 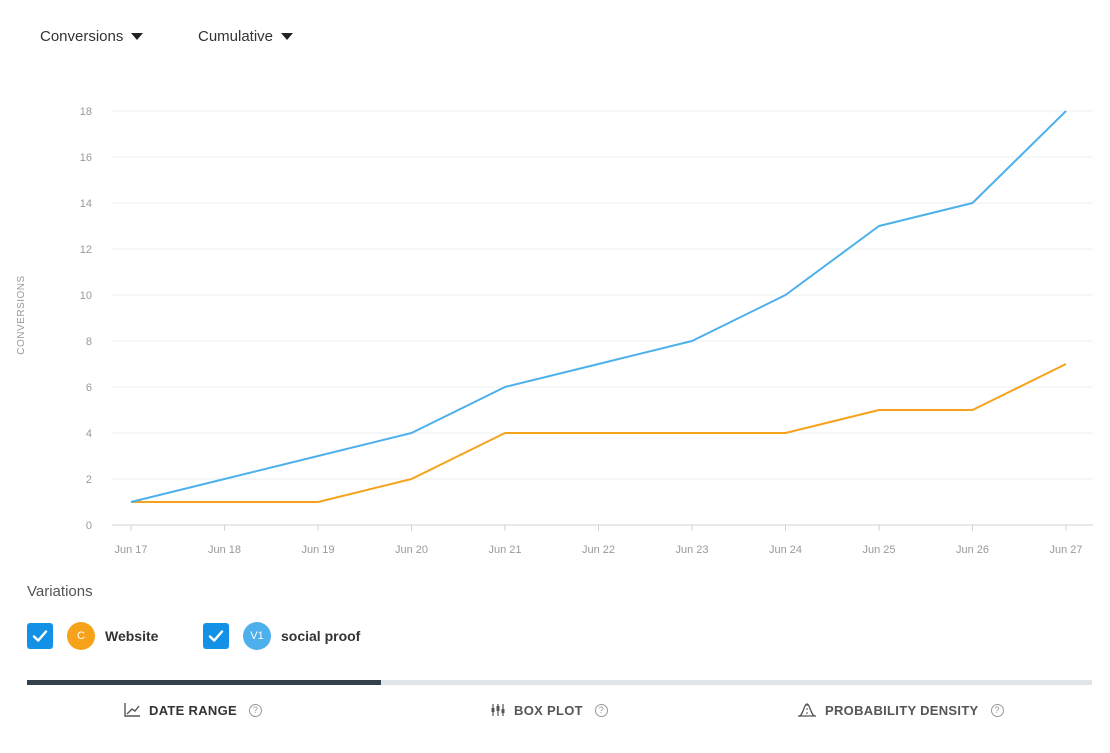 What do you see at coordinates (257, 636) in the screenshot?
I see `social-proof-badge: V1` at bounding box center [257, 636].